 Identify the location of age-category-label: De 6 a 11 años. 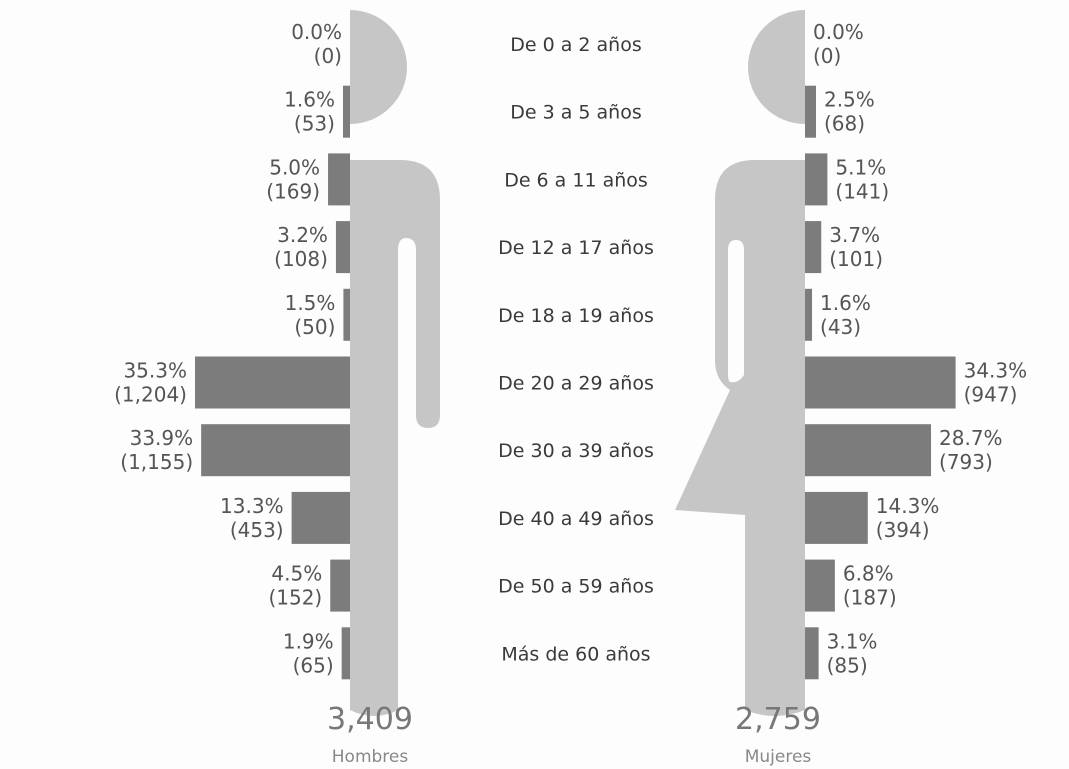
(576, 180).